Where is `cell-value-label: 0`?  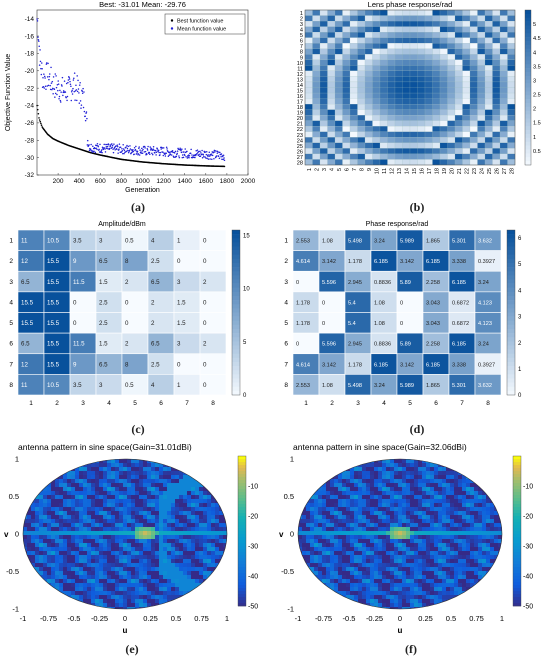
cell-value-label: 0 is located at coordinates (205, 241).